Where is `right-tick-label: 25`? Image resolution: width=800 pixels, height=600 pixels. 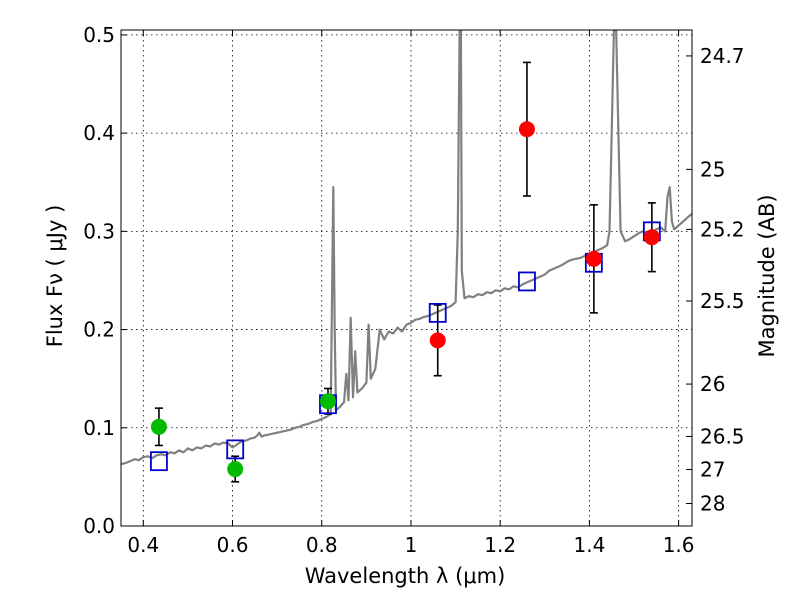 right-tick-label: 25 is located at coordinates (712, 169).